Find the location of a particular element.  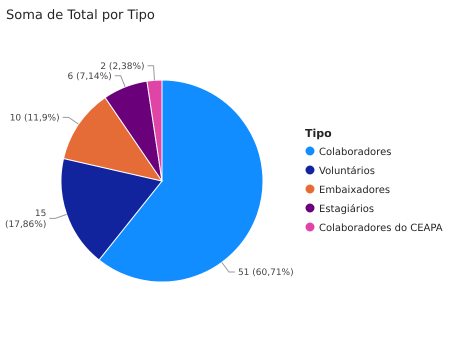

legend-label: Colaboradores do CEAPA is located at coordinates (381, 228).